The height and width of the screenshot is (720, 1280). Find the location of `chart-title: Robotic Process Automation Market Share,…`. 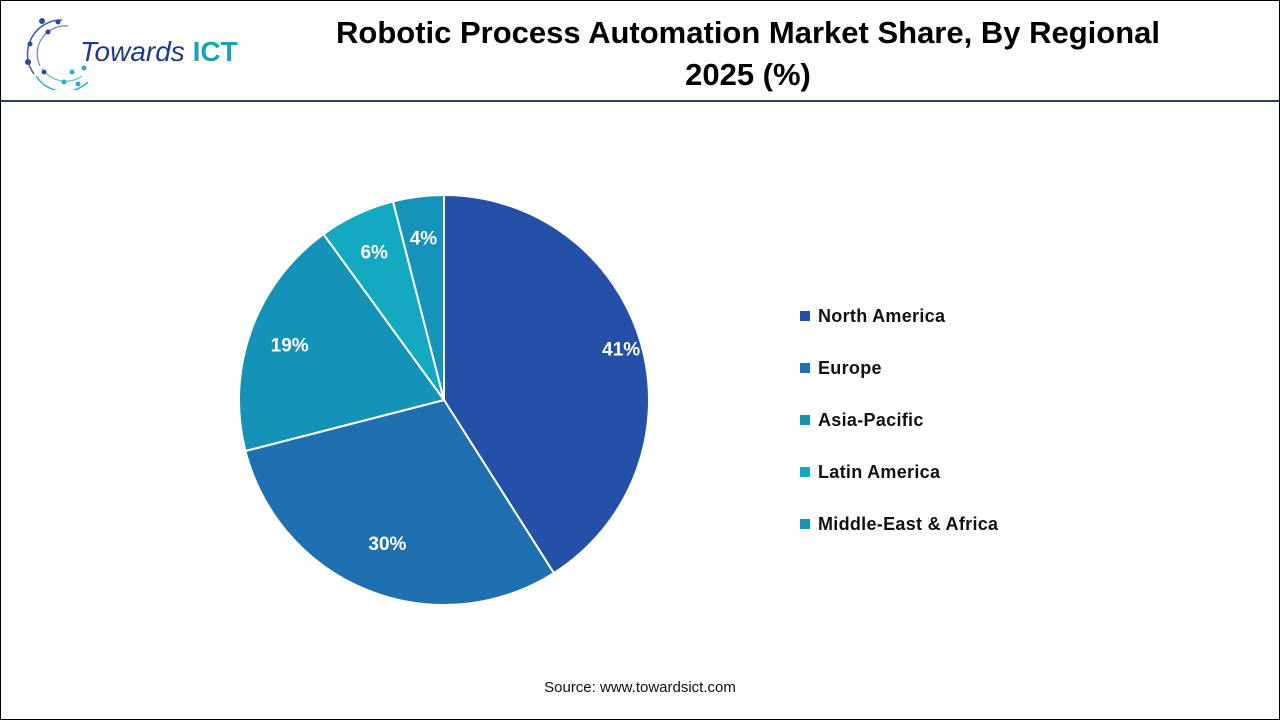

chart-title: Robotic Process Automation Market Share,… is located at coordinates (748, 53).